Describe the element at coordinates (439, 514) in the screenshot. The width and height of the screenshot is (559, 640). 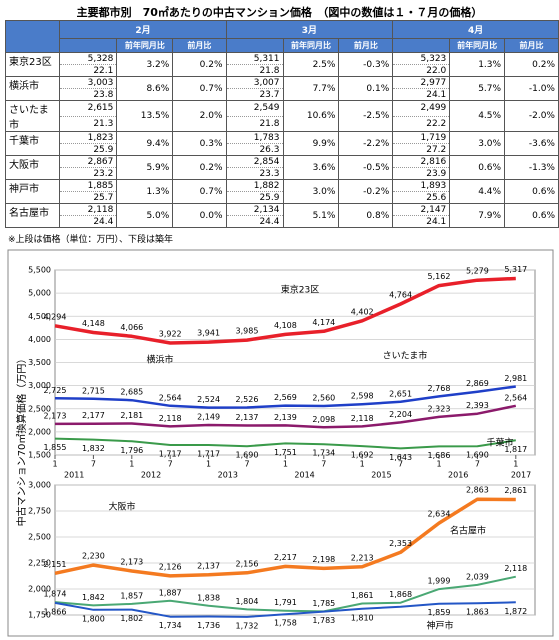
I see `data-label: 2,634` at that location.